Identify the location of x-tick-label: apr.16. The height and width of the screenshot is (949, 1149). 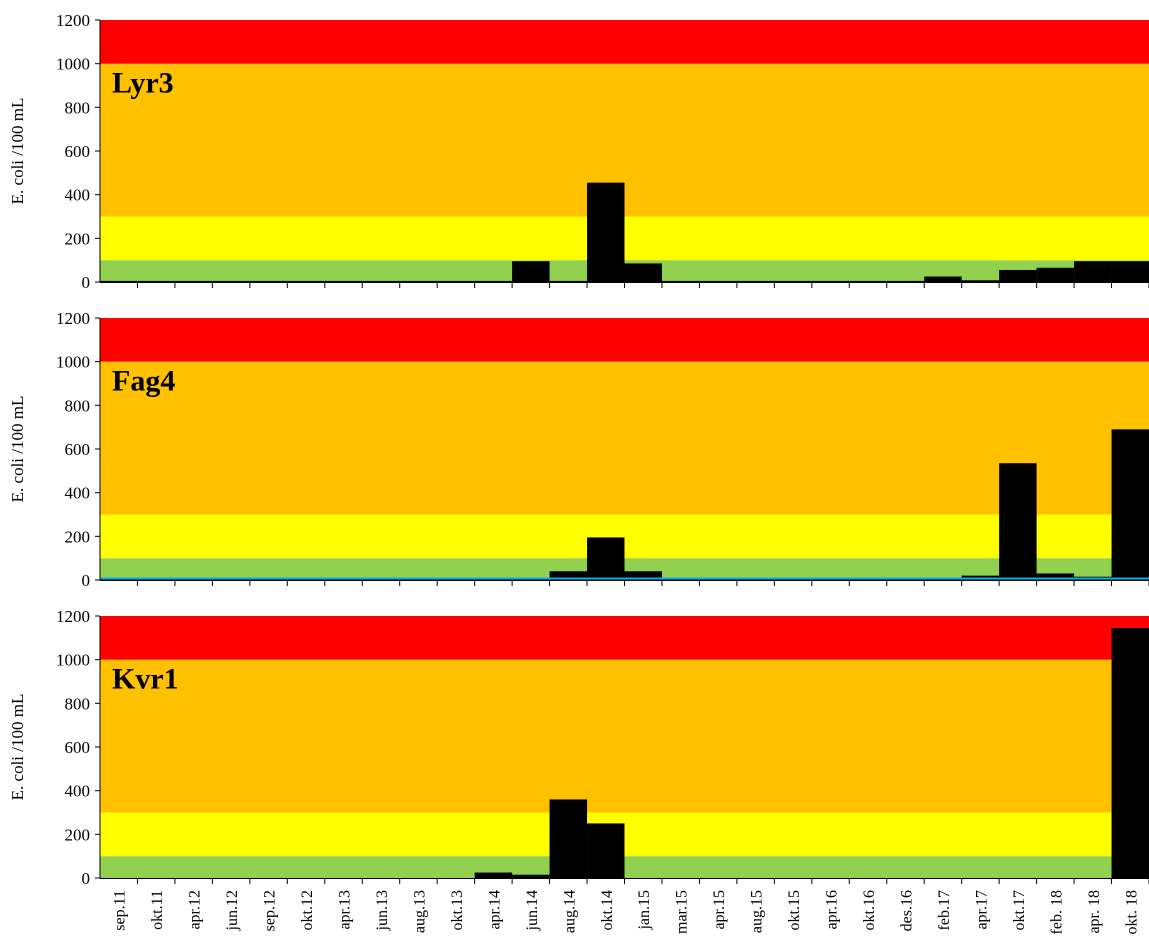
(832, 910).